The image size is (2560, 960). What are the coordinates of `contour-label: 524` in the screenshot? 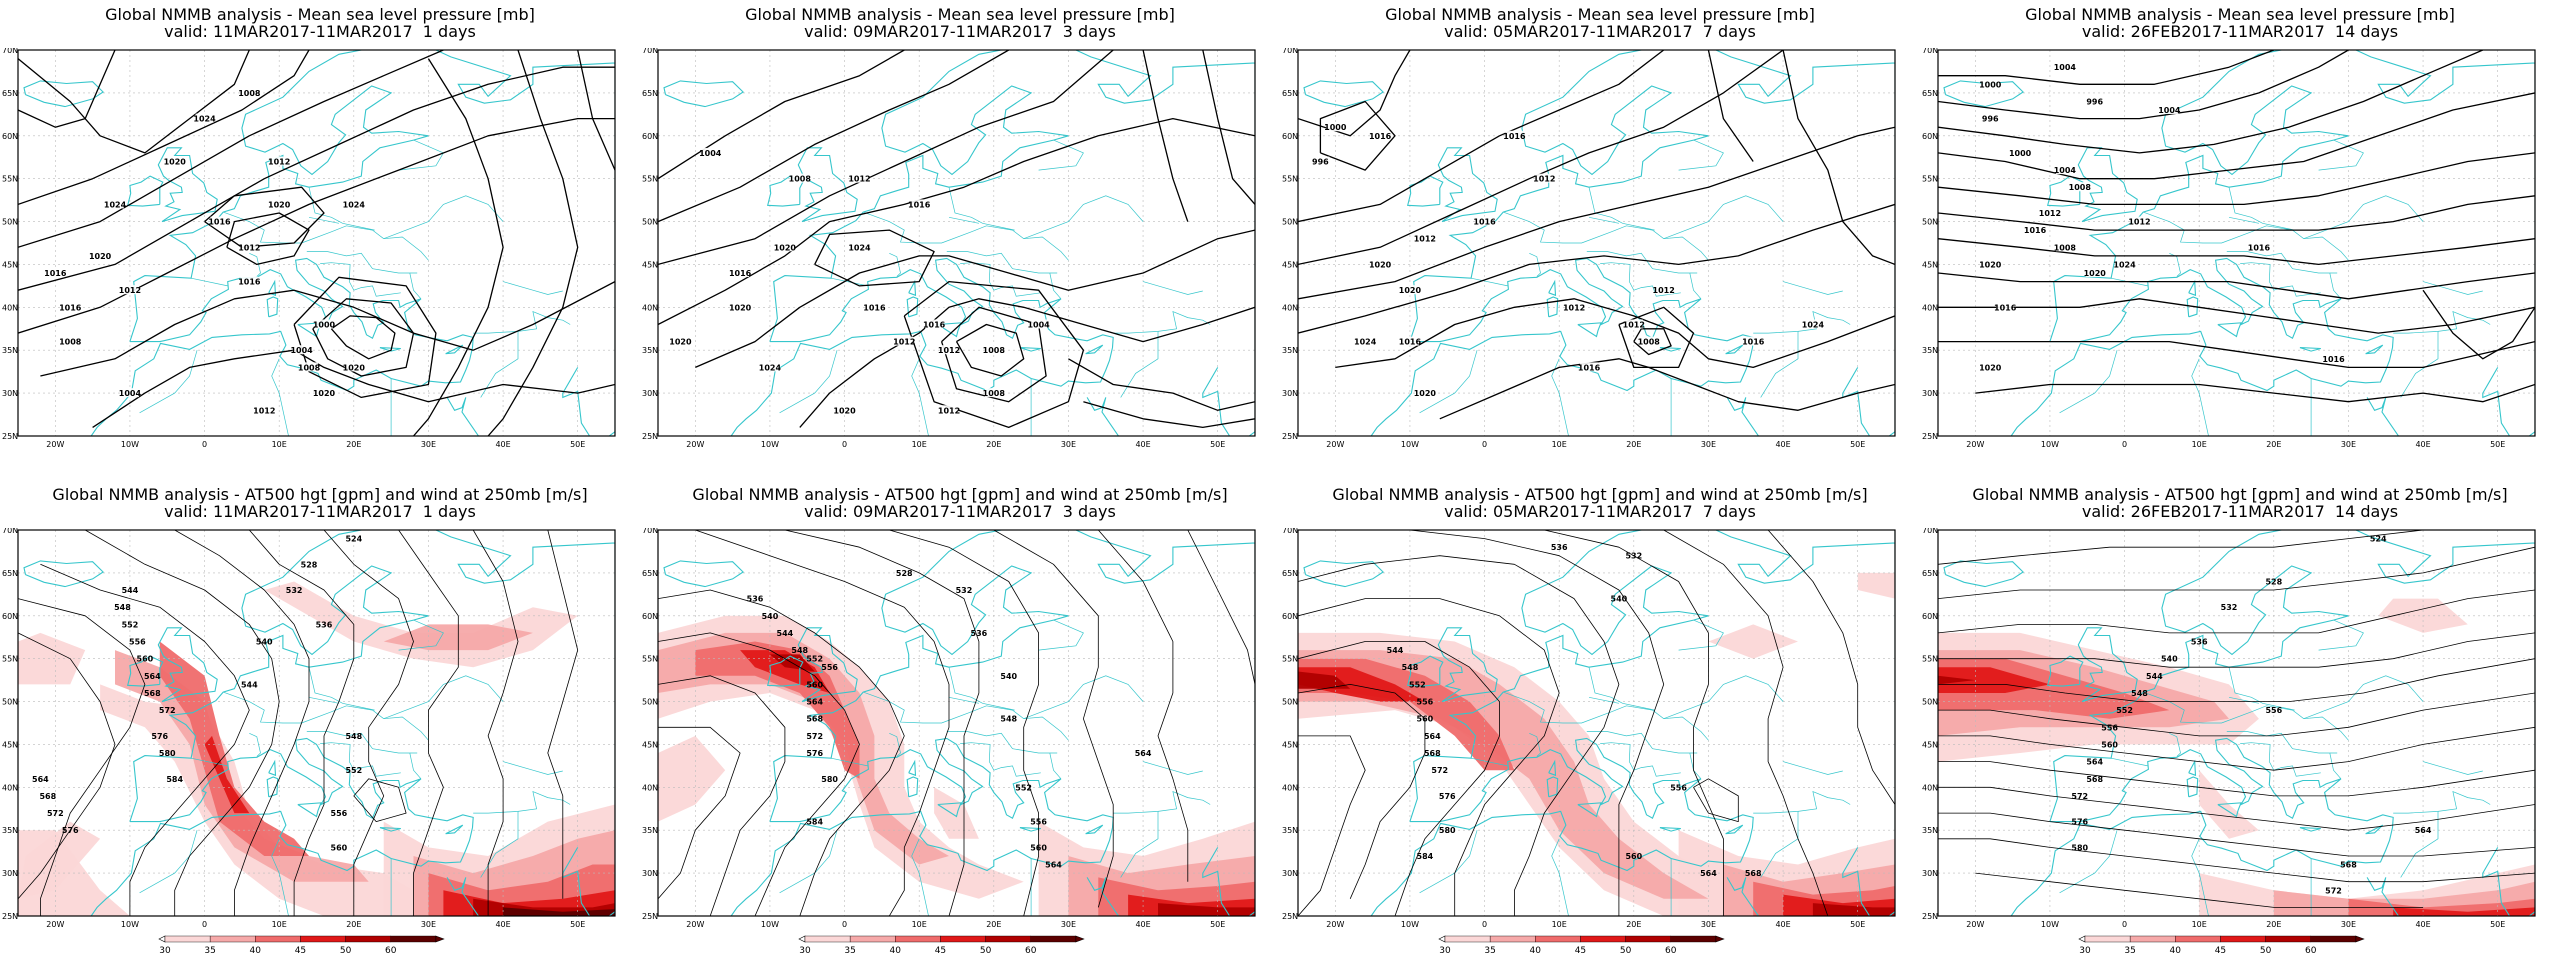 It's located at (353, 539).